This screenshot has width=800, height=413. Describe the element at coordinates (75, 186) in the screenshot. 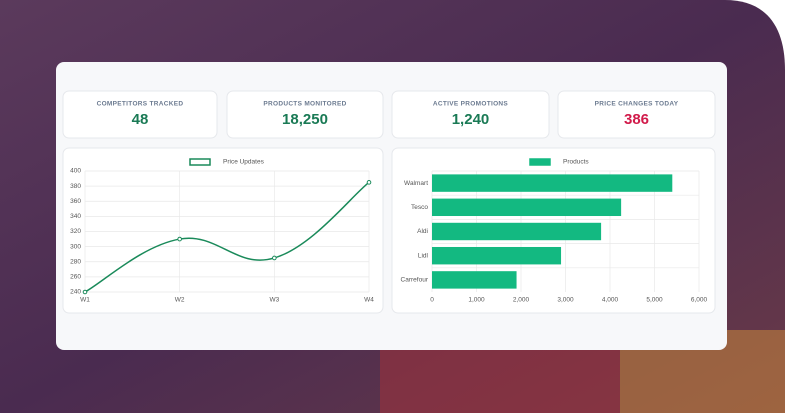

I see `y-tick-label: 380` at that location.